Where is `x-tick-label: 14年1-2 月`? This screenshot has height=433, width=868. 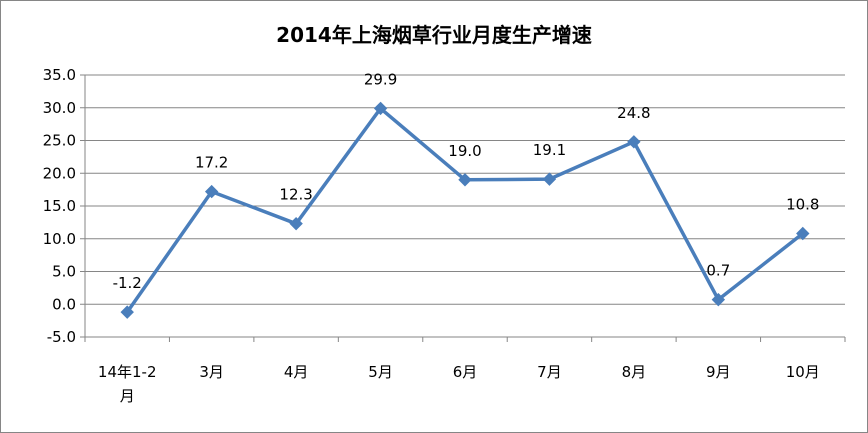
x-tick-label: 14年1-2 月 is located at coordinates (127, 384).